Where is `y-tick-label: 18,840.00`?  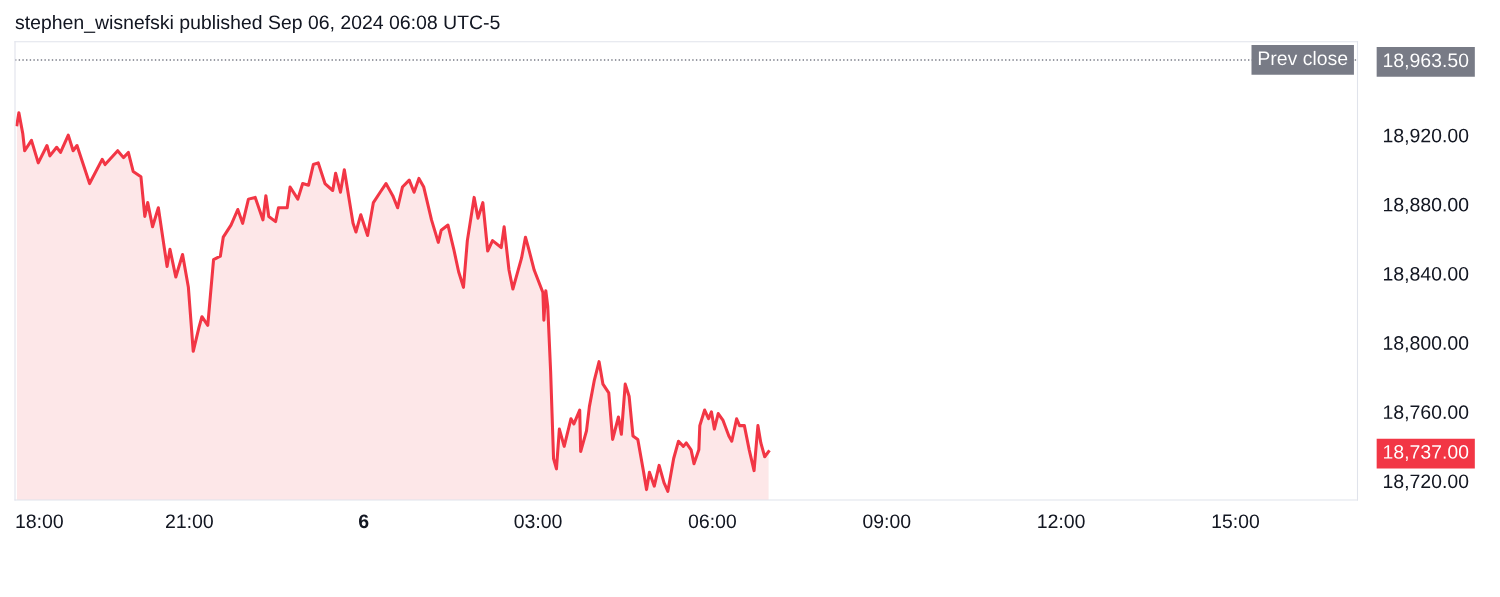 y-tick-label: 18,840.00 is located at coordinates (1426, 275).